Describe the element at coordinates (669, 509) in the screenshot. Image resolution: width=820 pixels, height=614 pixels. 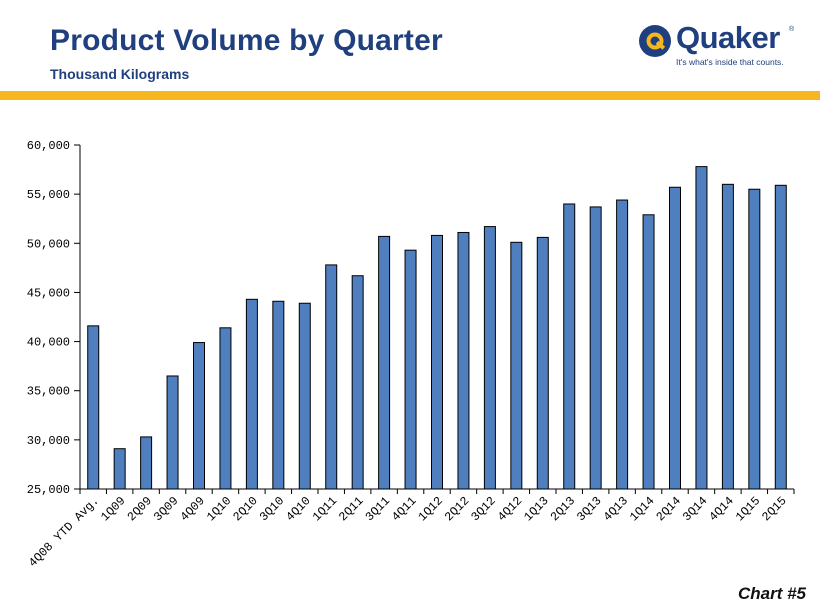
I see `x-tick-label: 2Q14` at that location.